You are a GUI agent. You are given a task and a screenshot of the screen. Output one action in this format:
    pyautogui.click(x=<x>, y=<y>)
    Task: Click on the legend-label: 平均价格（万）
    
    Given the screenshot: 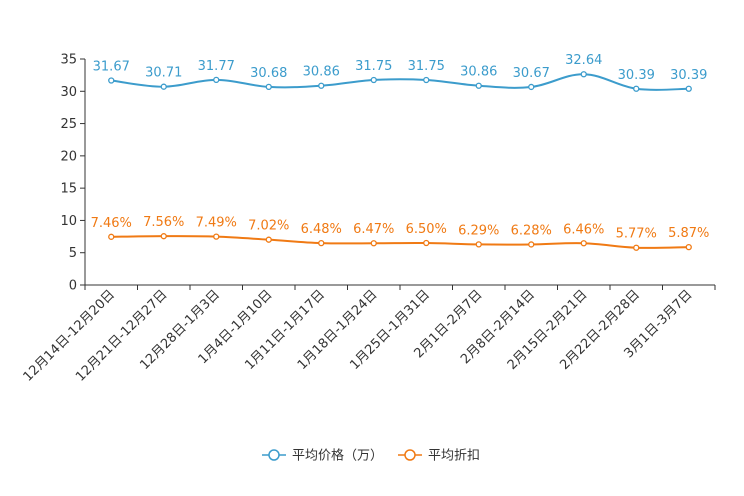 What is the action you would take?
    pyautogui.click(x=337, y=456)
    